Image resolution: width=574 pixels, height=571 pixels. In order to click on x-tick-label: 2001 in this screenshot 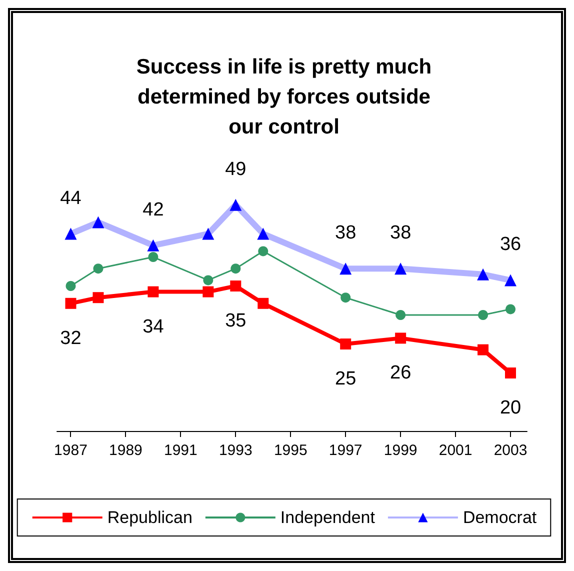, I will do `click(455, 450)`.